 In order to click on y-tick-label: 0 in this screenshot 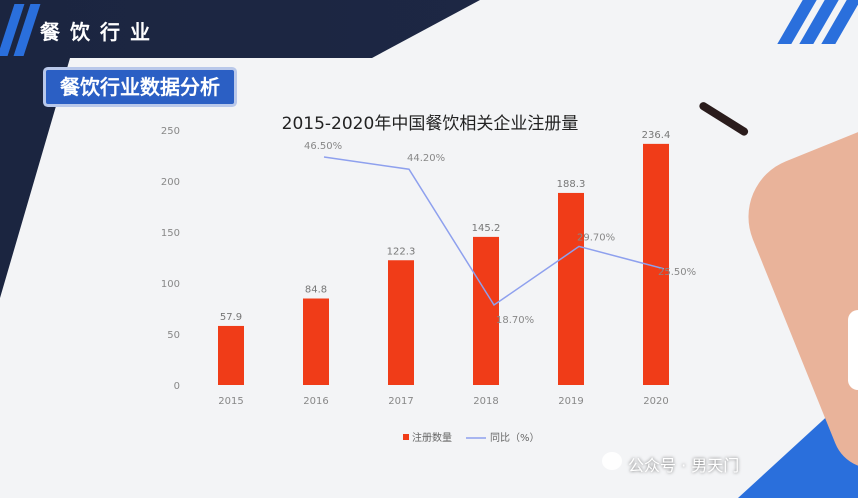, I will do `click(177, 386)`.